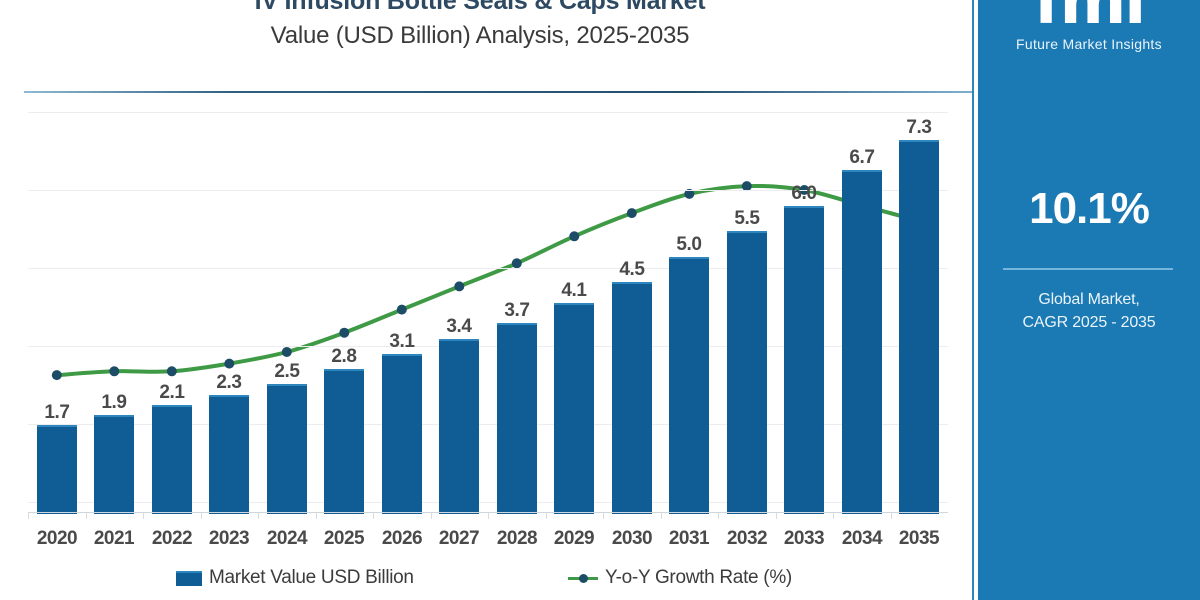 The width and height of the screenshot is (1200, 600). Describe the element at coordinates (698, 577) in the screenshot. I see `legend-label-growth-rate: Y-o-Y Growth Rate (%)` at that location.